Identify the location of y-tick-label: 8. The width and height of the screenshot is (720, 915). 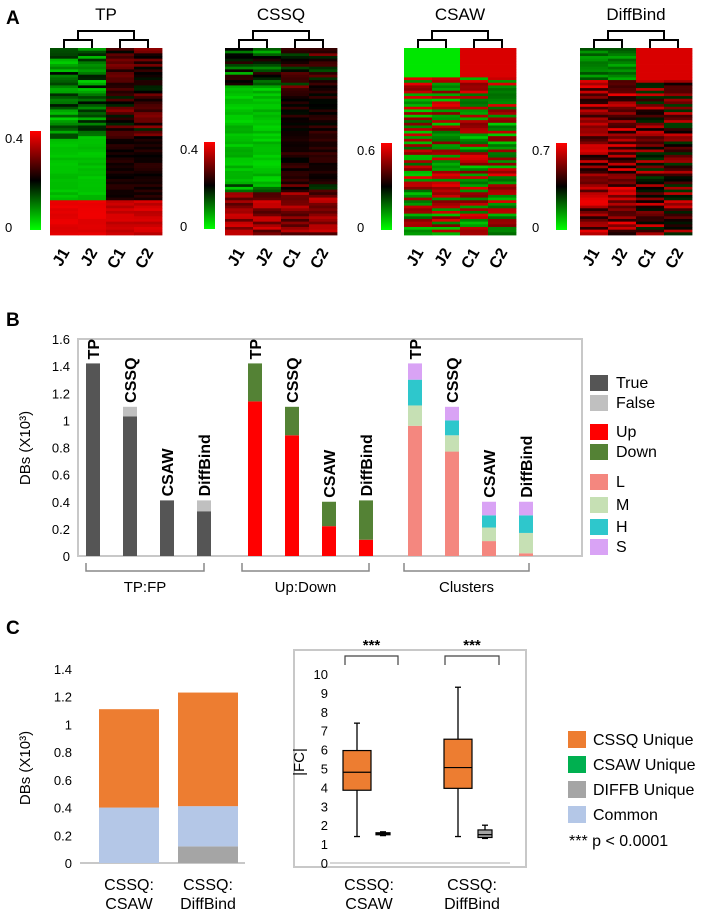
(324, 712).